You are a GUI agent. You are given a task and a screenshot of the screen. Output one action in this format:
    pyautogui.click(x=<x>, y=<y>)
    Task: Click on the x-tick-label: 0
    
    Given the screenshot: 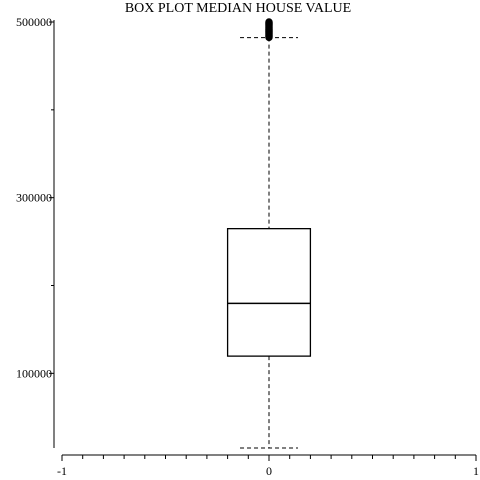 What is the action you would take?
    pyautogui.click(x=269, y=471)
    